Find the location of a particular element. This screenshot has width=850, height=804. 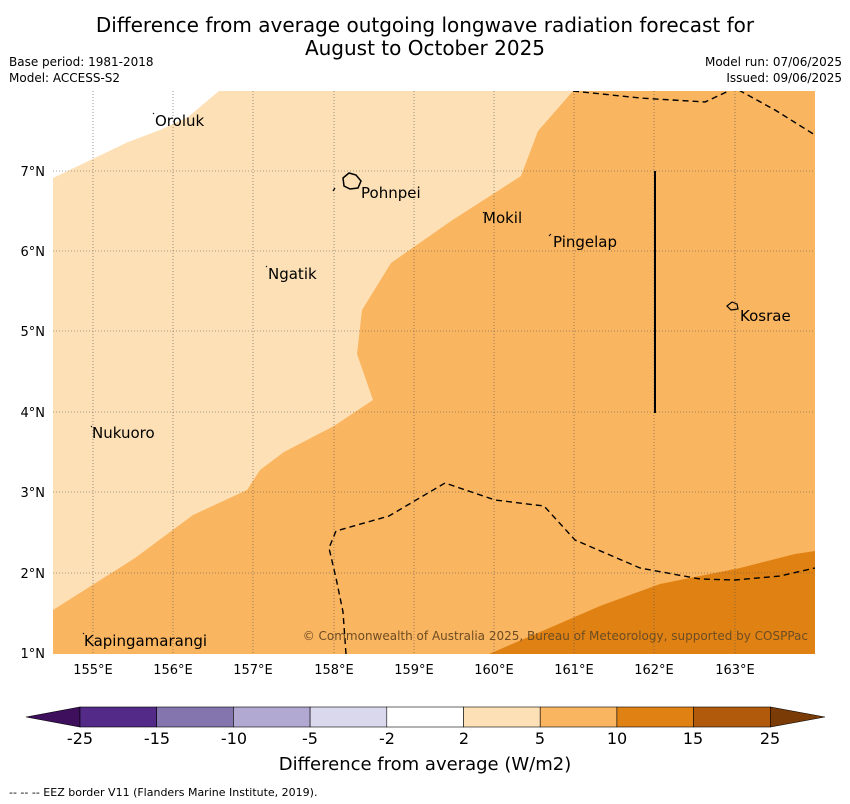

lat-label: 7°N is located at coordinates (33, 172).